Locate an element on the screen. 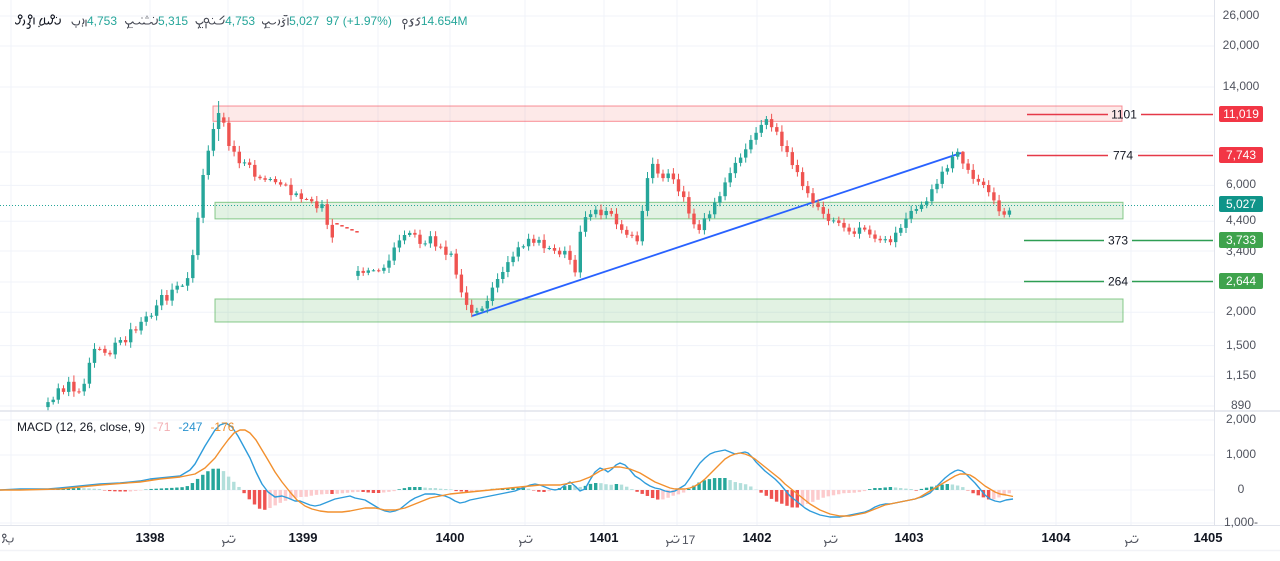 The width and height of the screenshot is (1280, 561). svg-text: 774 is located at coordinates (1123, 156).